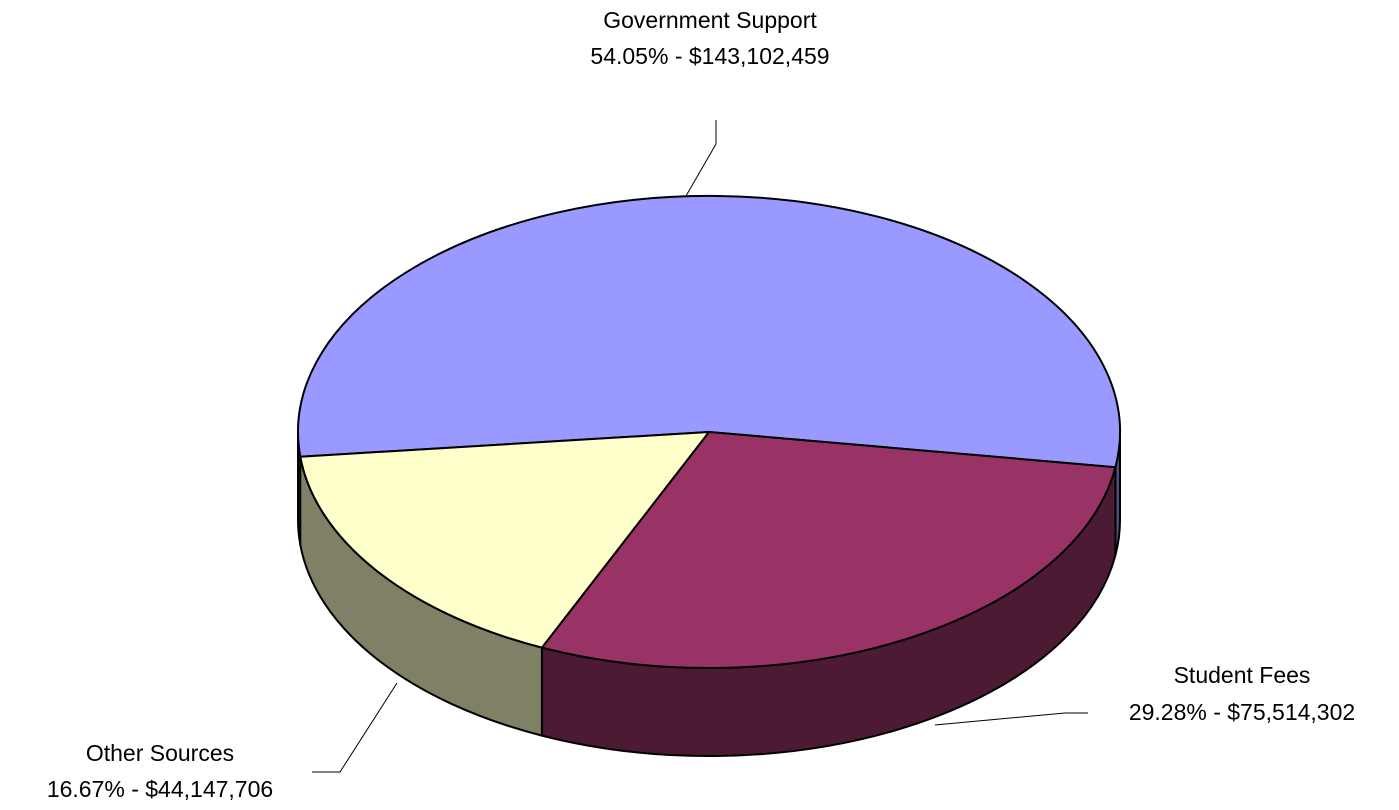  I want to click on slice-label: Other Sources, so click(160, 753).